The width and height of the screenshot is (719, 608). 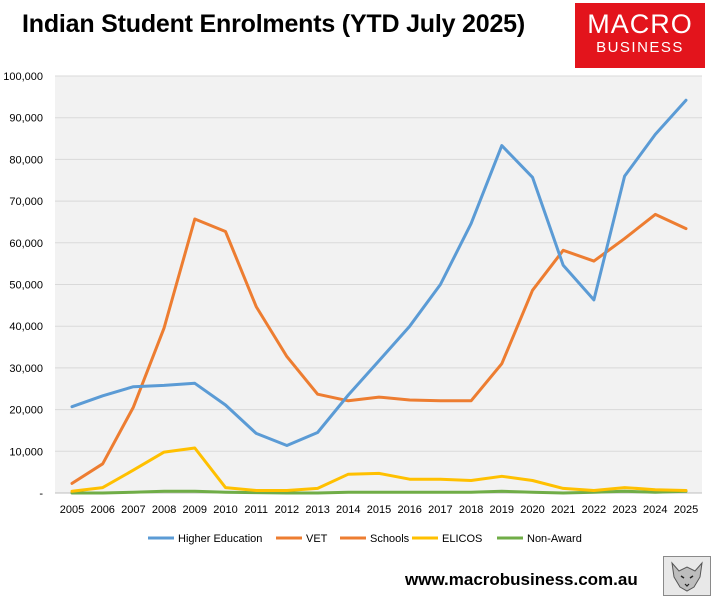 I want to click on x-tick-label: 2017, so click(x=440, y=510).